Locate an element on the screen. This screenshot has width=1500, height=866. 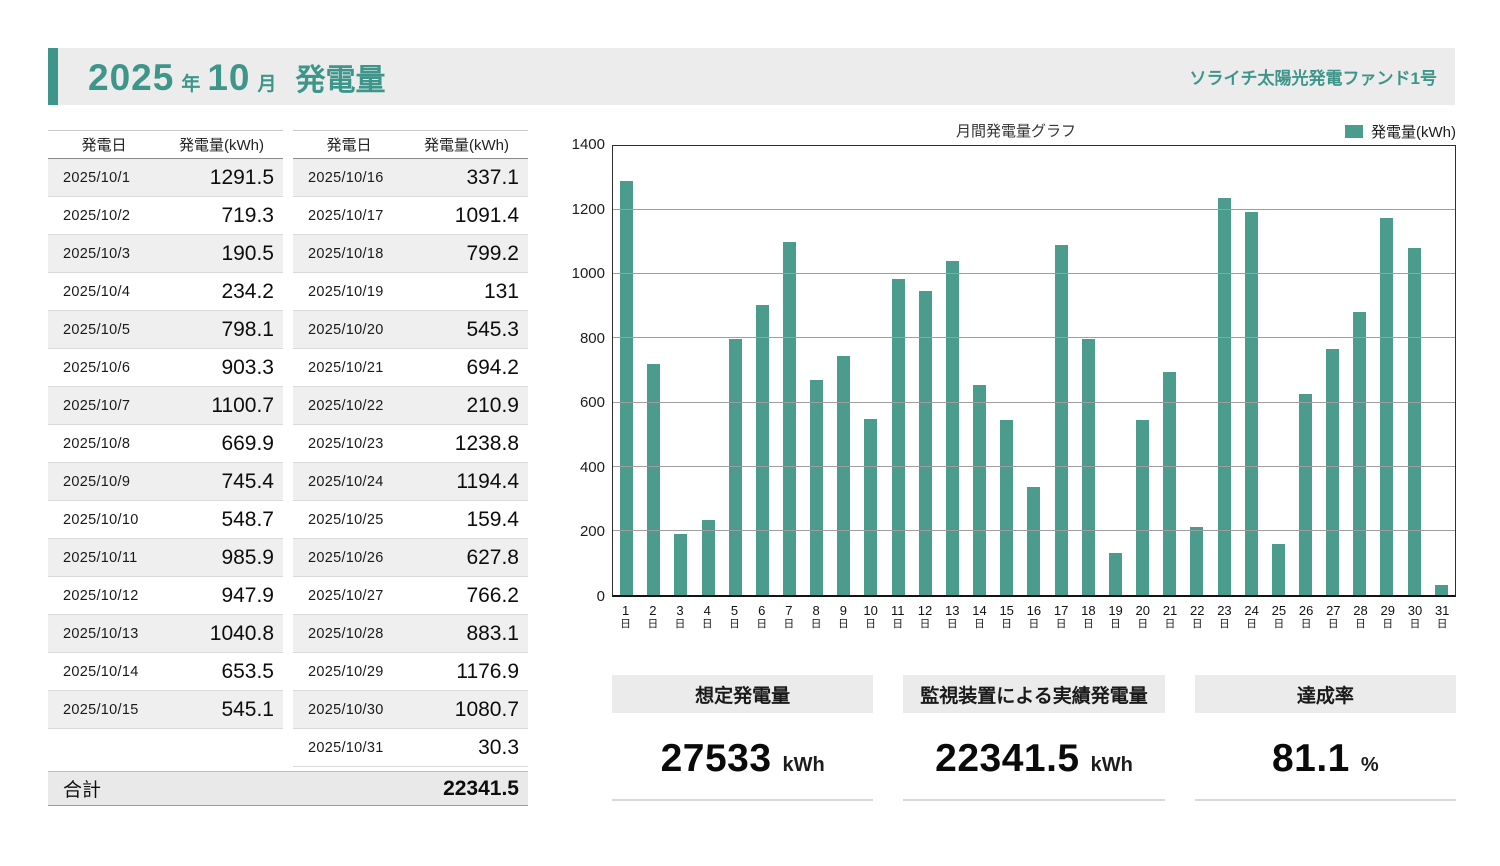
x-tick-number: 13 is located at coordinates (952, 610).